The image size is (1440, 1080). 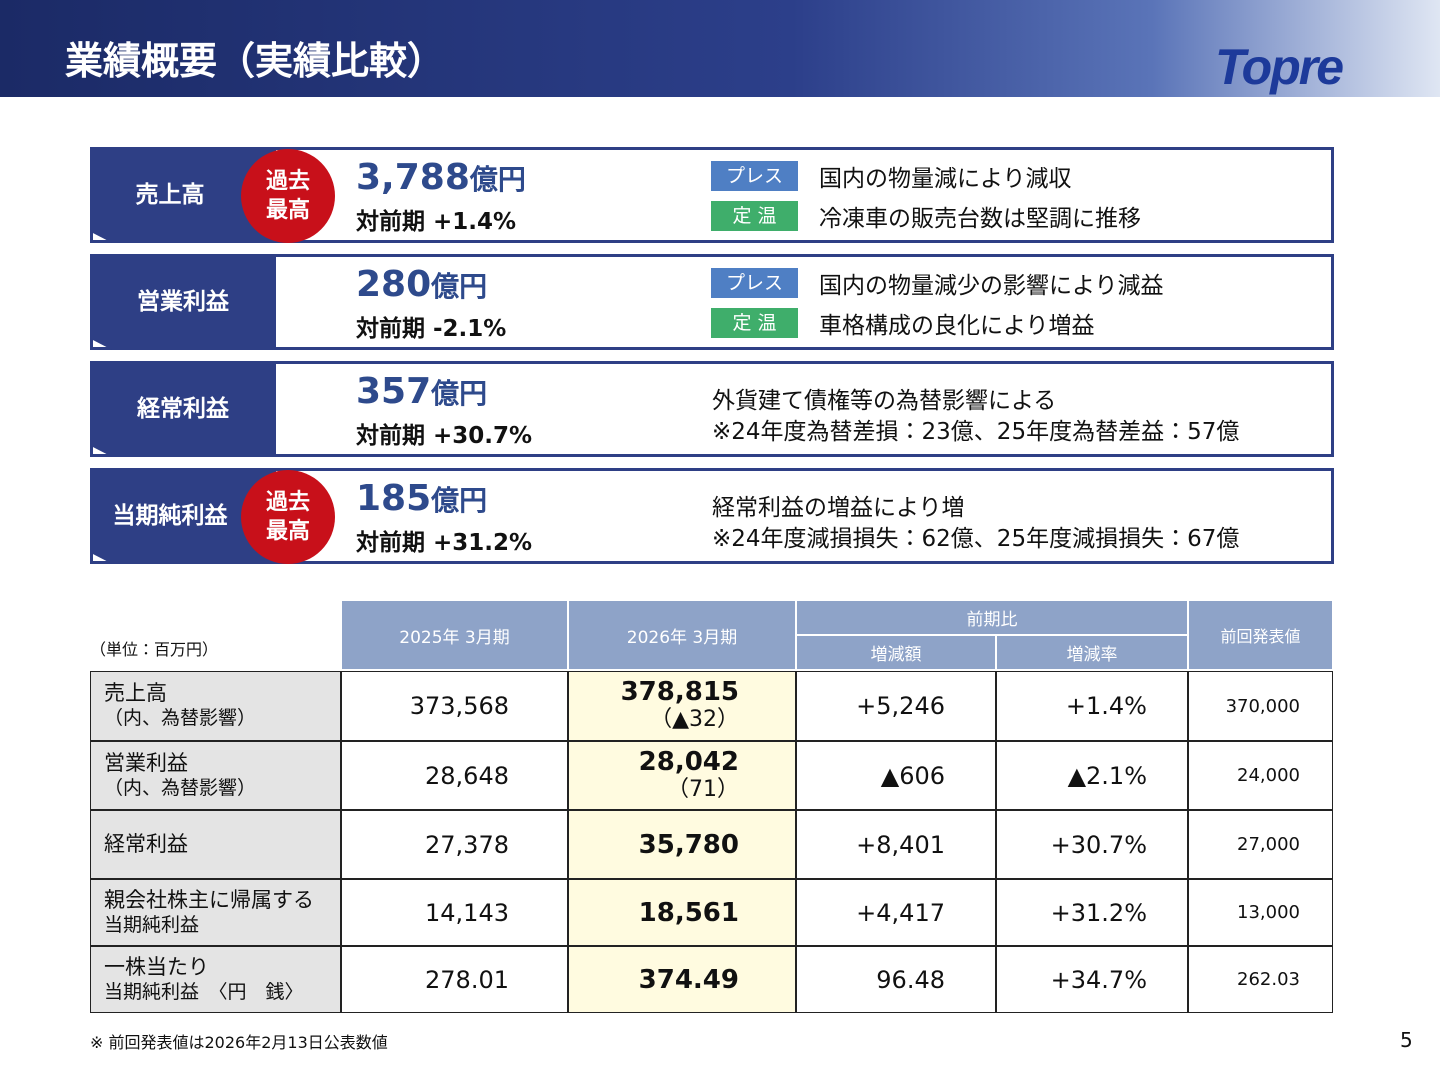 What do you see at coordinates (1268, 979) in the screenshot?
I see `forecast-value: 262.03` at bounding box center [1268, 979].